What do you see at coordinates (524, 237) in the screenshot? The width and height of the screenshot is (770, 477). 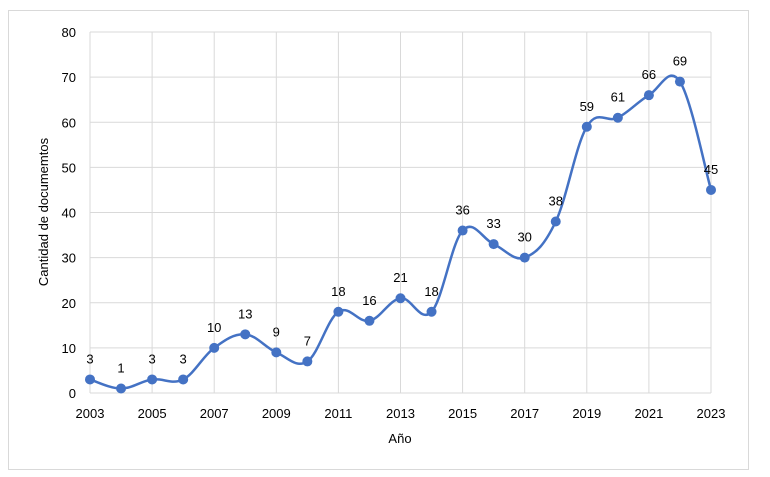 I see `data-label: 30` at bounding box center [524, 237].